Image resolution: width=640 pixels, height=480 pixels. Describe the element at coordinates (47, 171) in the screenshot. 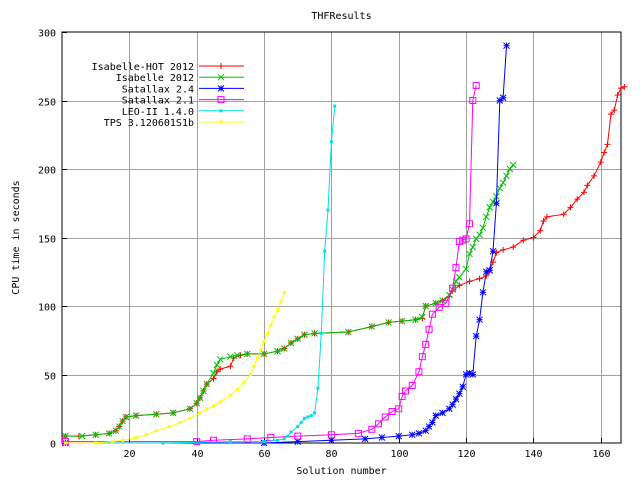

I see `y-tick-label: 200` at that location.